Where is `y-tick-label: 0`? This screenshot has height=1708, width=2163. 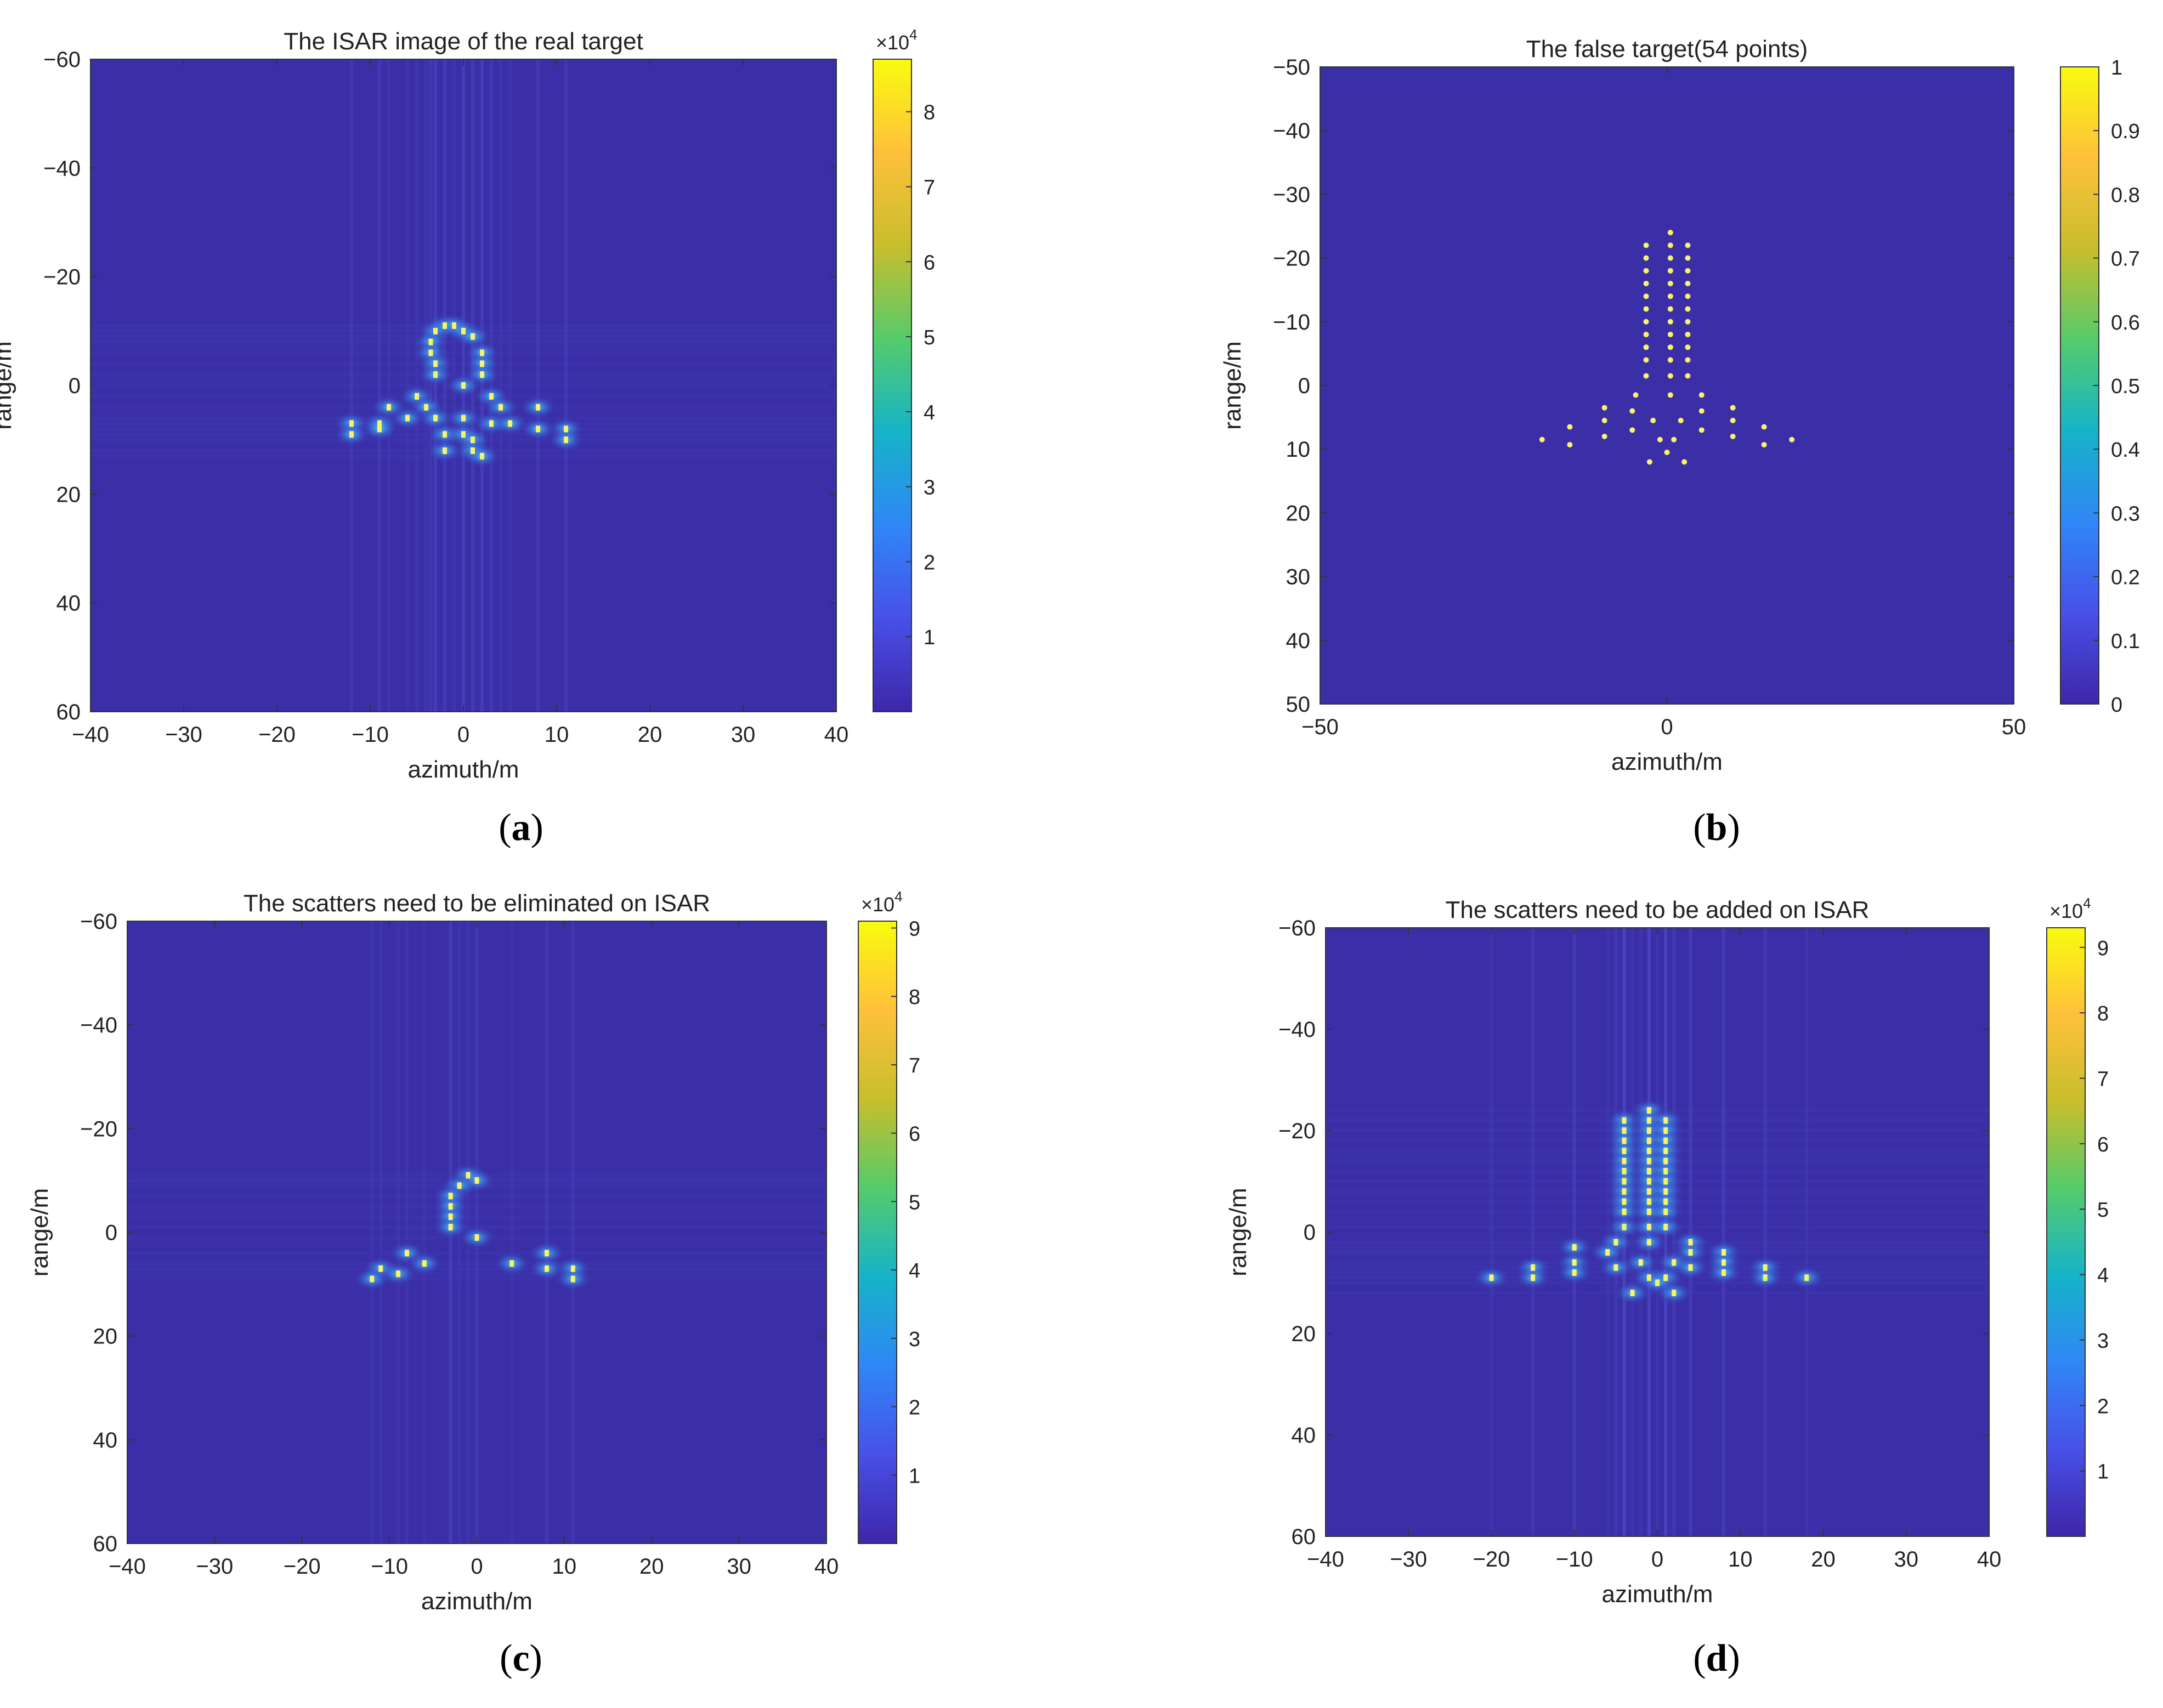 y-tick-label: 0 is located at coordinates (1310, 1233).